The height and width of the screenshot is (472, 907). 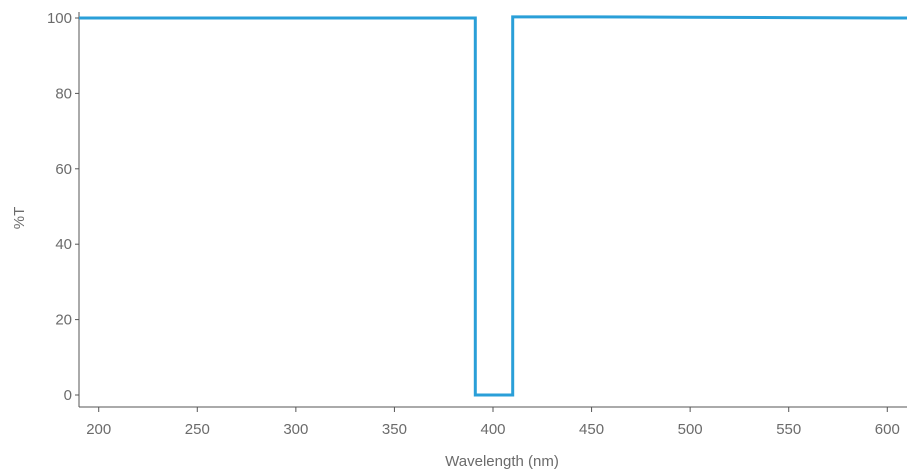 What do you see at coordinates (887, 429) in the screenshot?
I see `x-tick-label: 600` at bounding box center [887, 429].